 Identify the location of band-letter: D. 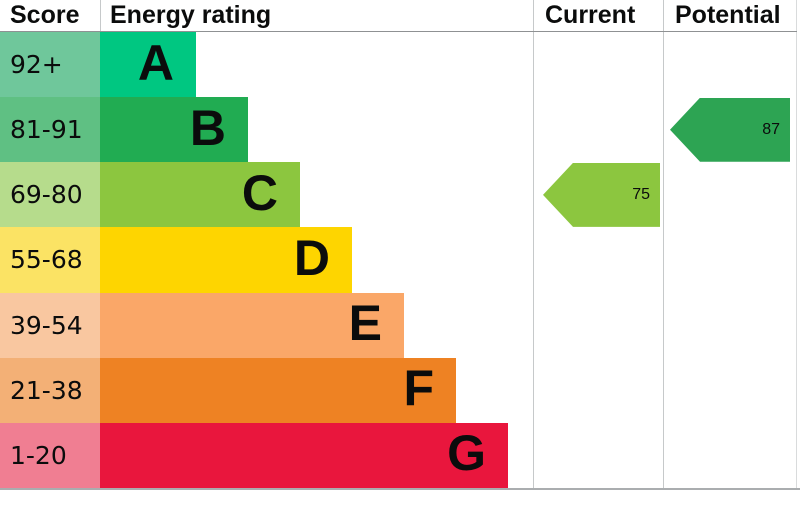
(311, 257).